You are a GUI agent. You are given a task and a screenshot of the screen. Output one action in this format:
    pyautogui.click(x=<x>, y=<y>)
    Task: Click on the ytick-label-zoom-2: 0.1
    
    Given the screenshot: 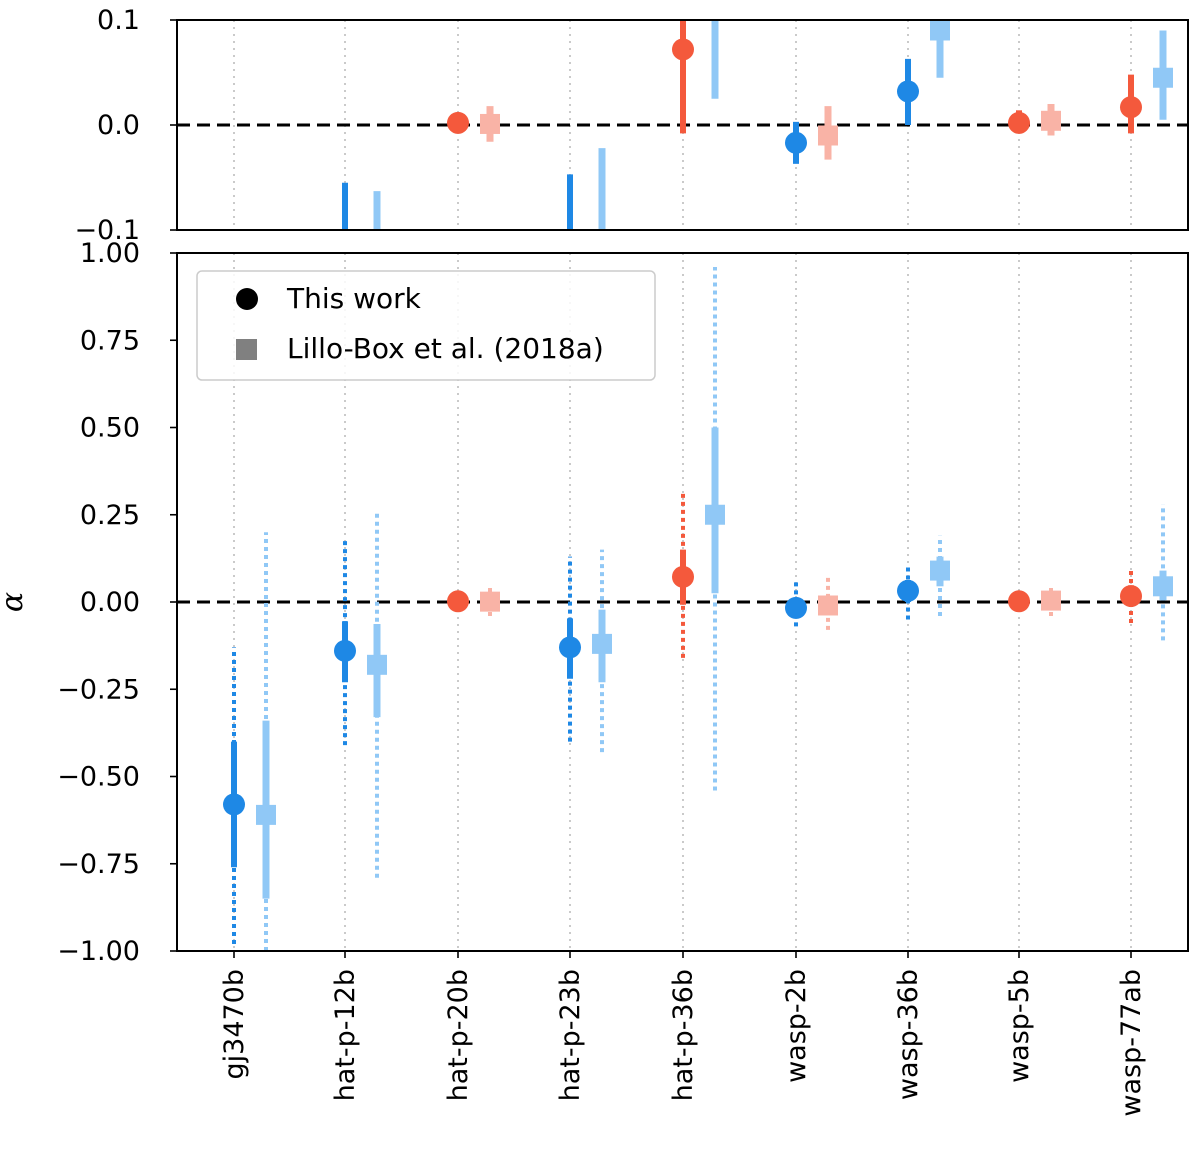 What is the action you would take?
    pyautogui.click(x=118, y=20)
    